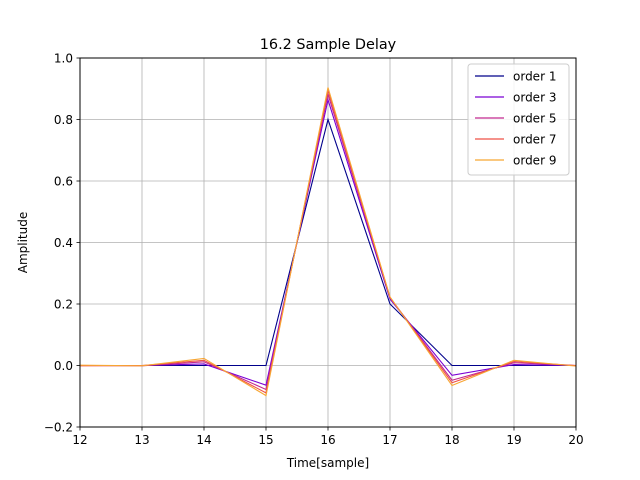  I want to click on legend-box, so click(518, 119).